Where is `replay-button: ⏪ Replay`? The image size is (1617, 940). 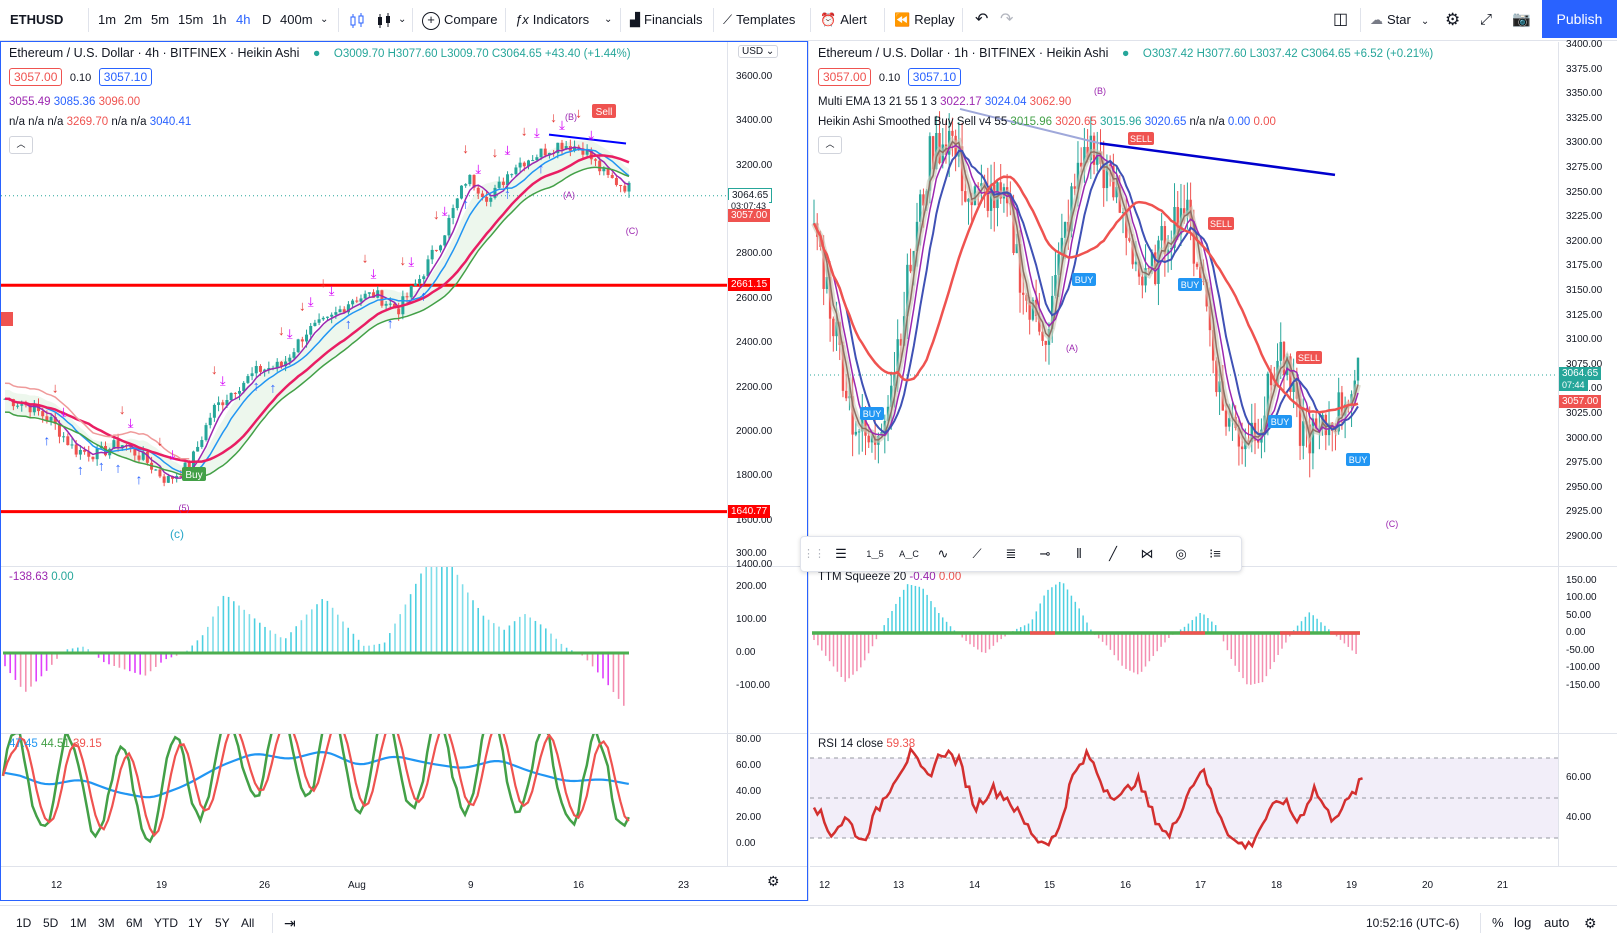
replay-button: ⏪ Replay is located at coordinates (924, 19).